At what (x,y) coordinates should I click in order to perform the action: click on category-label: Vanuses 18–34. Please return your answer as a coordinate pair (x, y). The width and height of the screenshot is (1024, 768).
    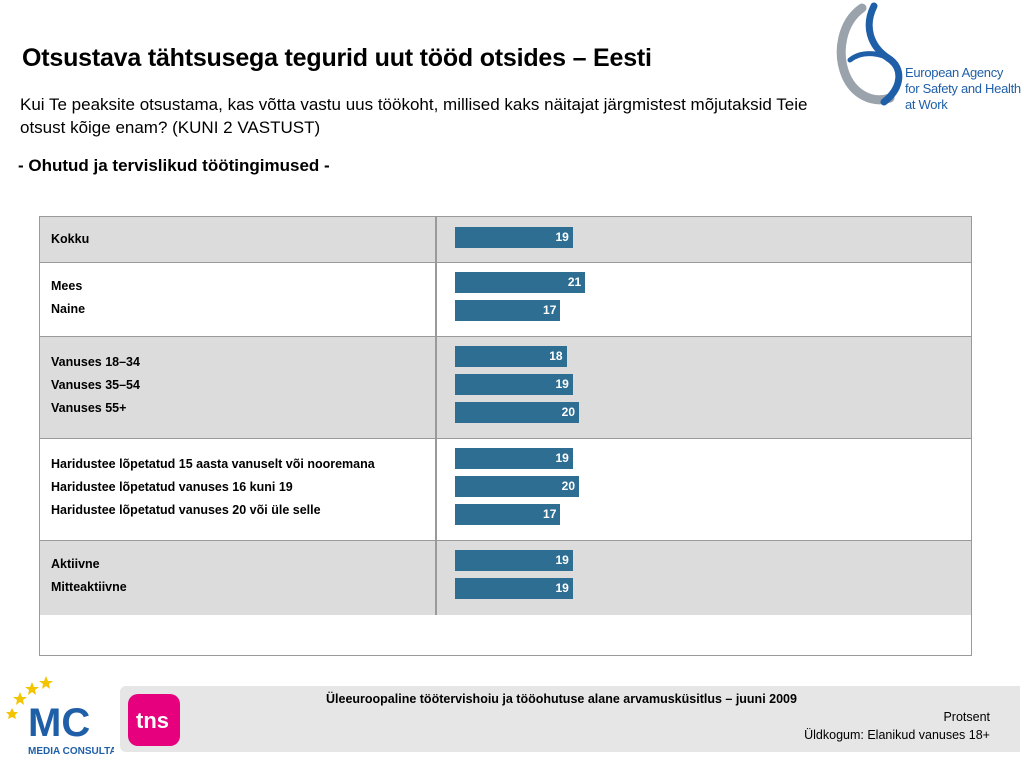
    Looking at the image, I should click on (95, 362).